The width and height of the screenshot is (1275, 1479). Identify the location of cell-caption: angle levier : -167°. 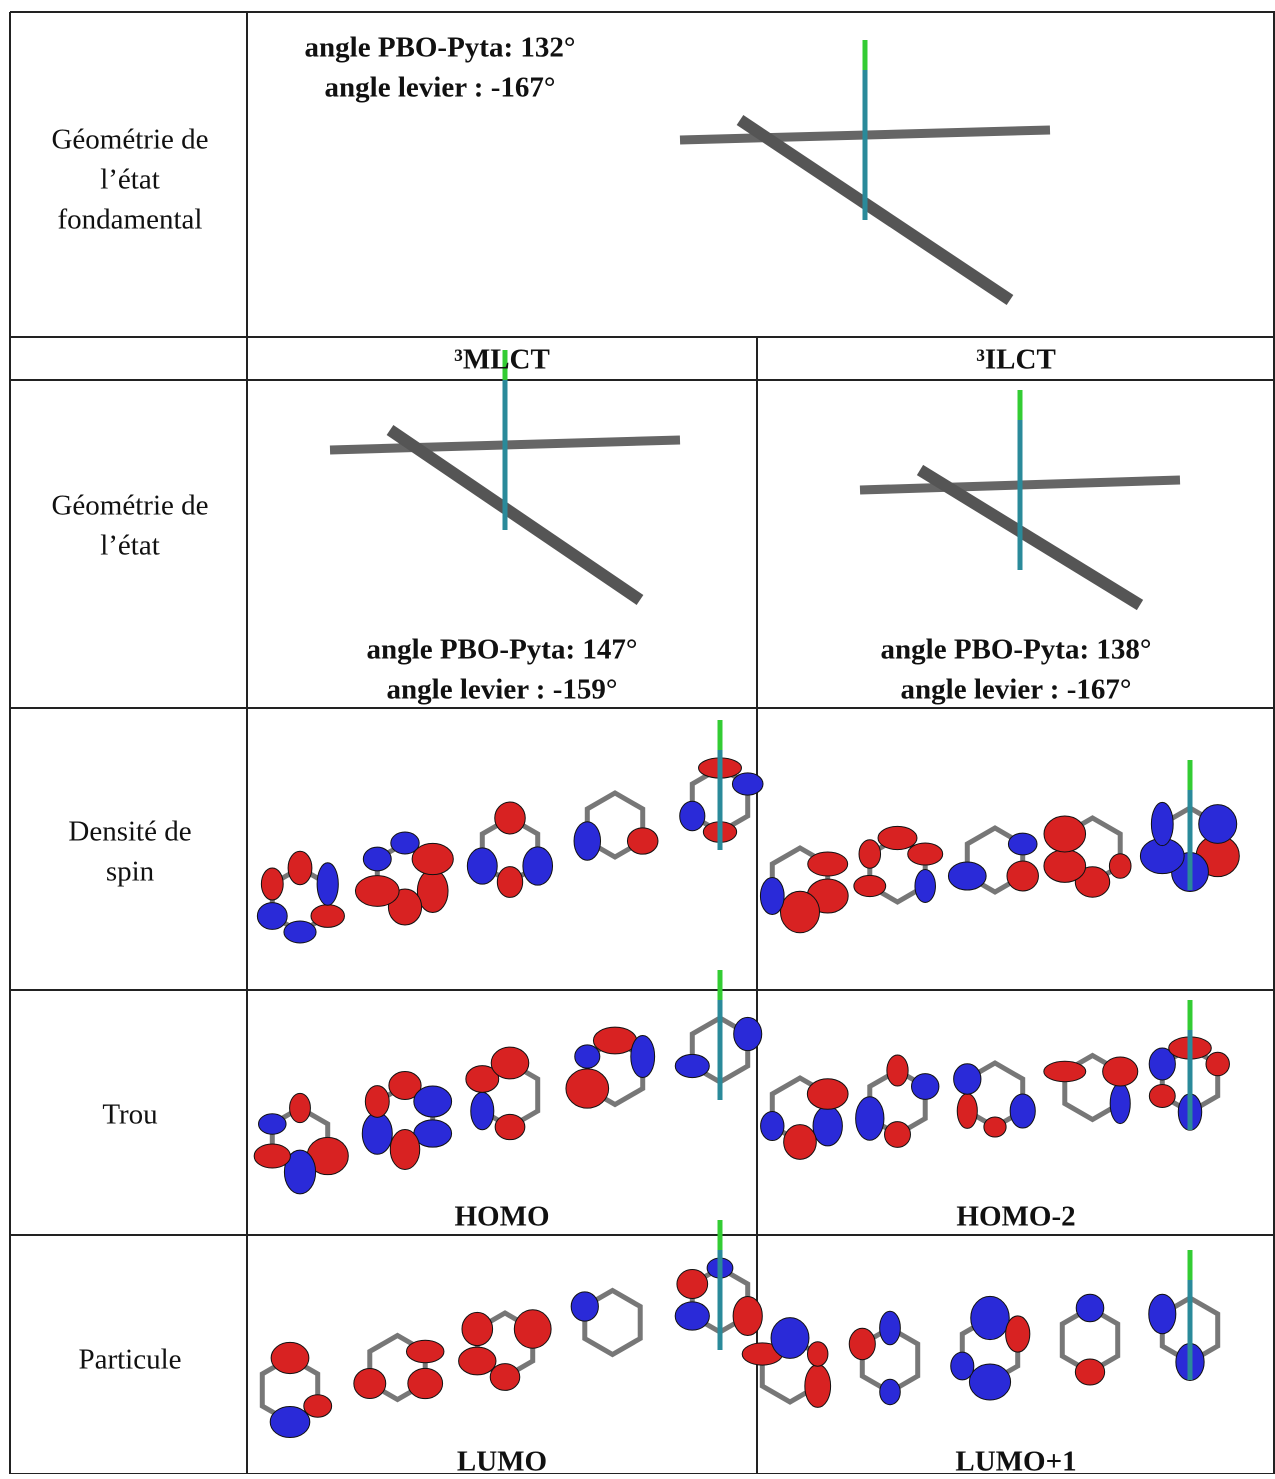
(1016, 689).